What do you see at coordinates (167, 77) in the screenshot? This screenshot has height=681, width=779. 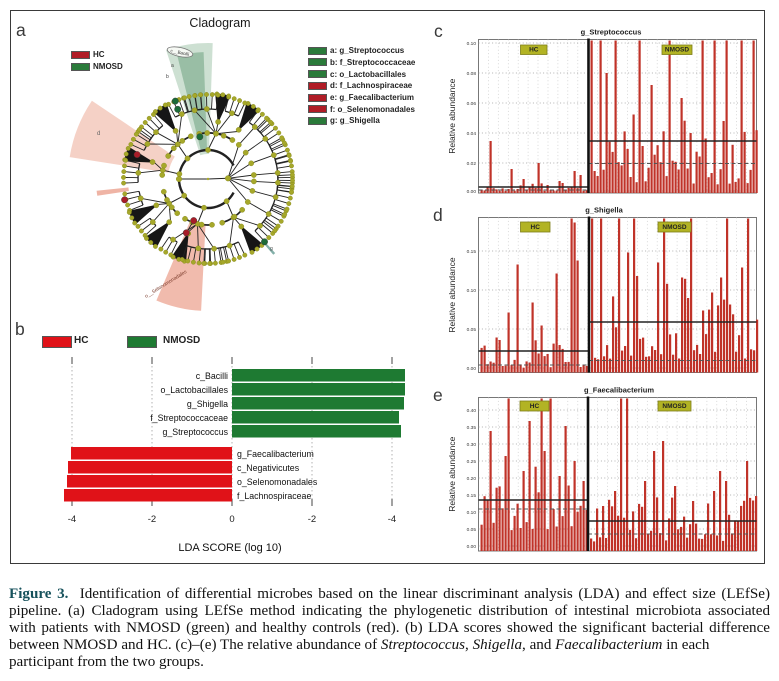 I see `svg-text: b` at bounding box center [167, 77].